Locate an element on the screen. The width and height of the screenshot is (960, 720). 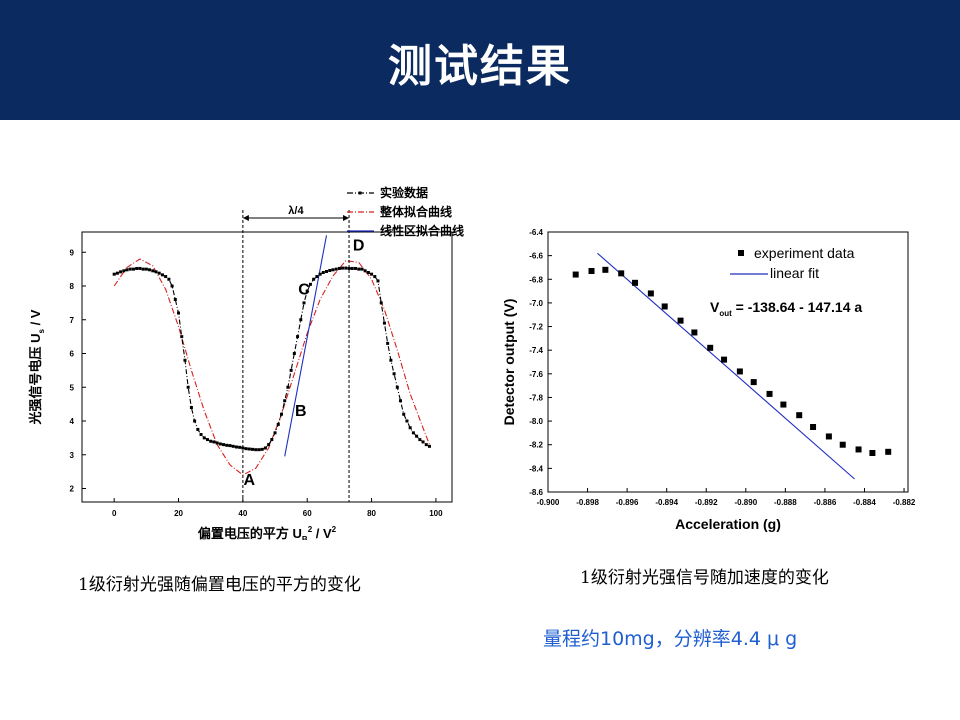
point-label-b: B is located at coordinates (301, 411).